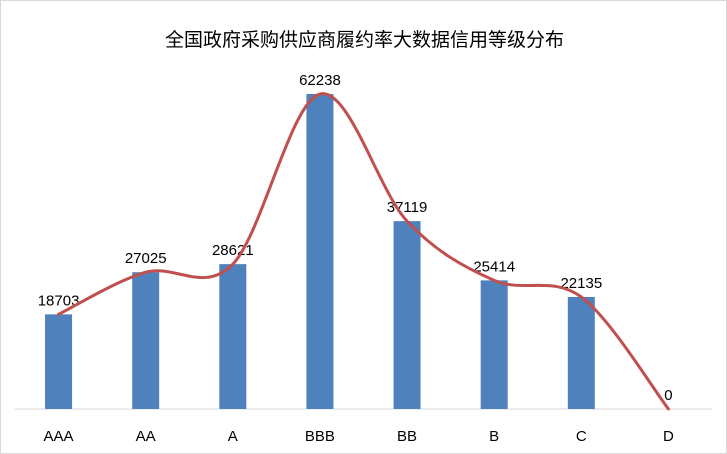 This screenshot has height=454, width=727. What do you see at coordinates (146, 436) in the screenshot?
I see `x-tick-label-aa: AA` at bounding box center [146, 436].